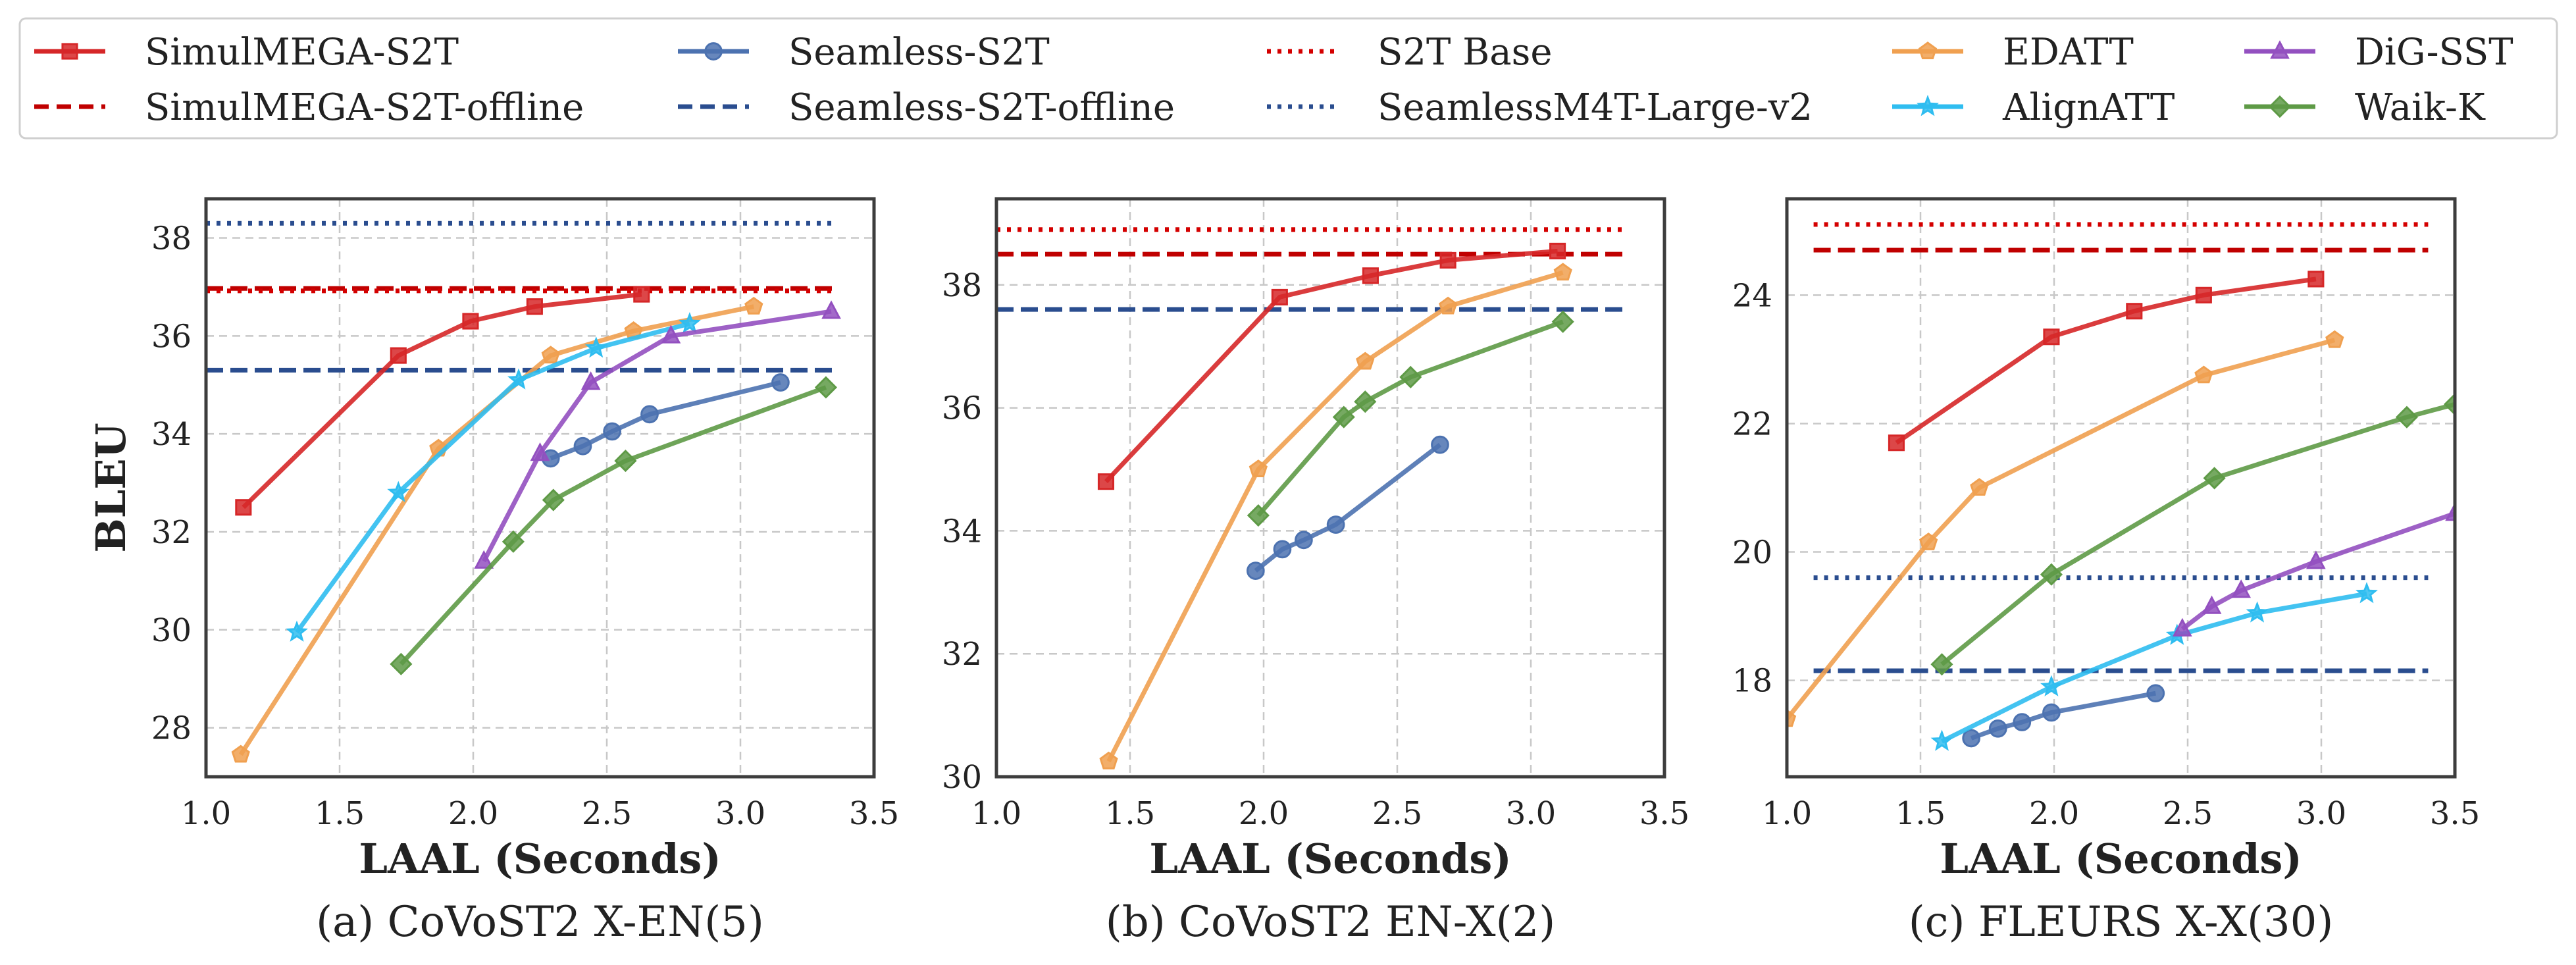 The width and height of the screenshot is (2576, 965). Describe the element at coordinates (2420, 107) in the screenshot. I see `legend-label-waik-k: Waik-K` at that location.